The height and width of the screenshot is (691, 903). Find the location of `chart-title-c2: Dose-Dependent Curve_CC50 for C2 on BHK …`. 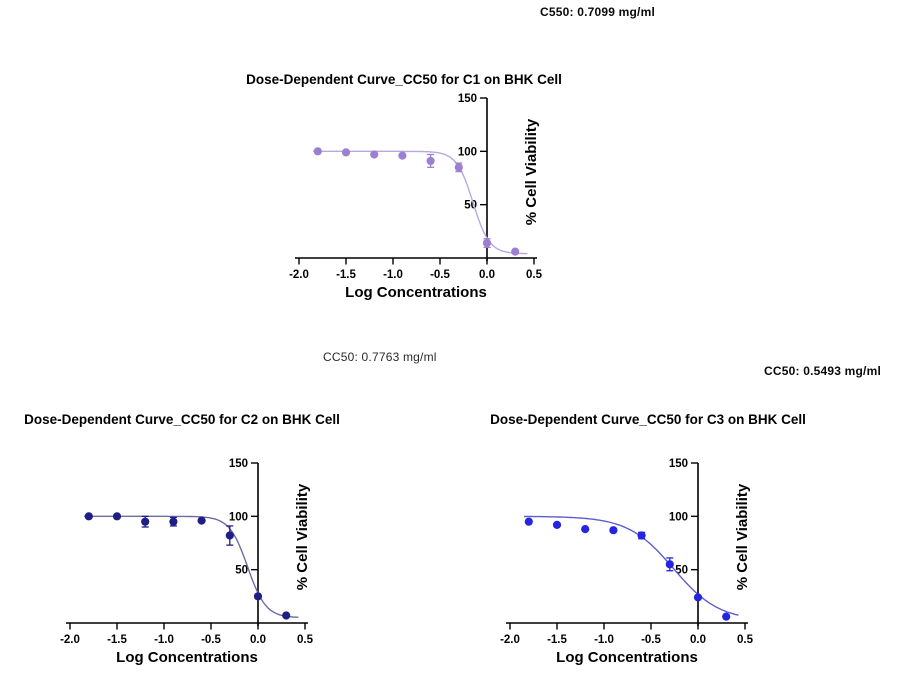

chart-title-c2: Dose-Dependent Curve_CC50 for C2 on BHK … is located at coordinates (182, 419).